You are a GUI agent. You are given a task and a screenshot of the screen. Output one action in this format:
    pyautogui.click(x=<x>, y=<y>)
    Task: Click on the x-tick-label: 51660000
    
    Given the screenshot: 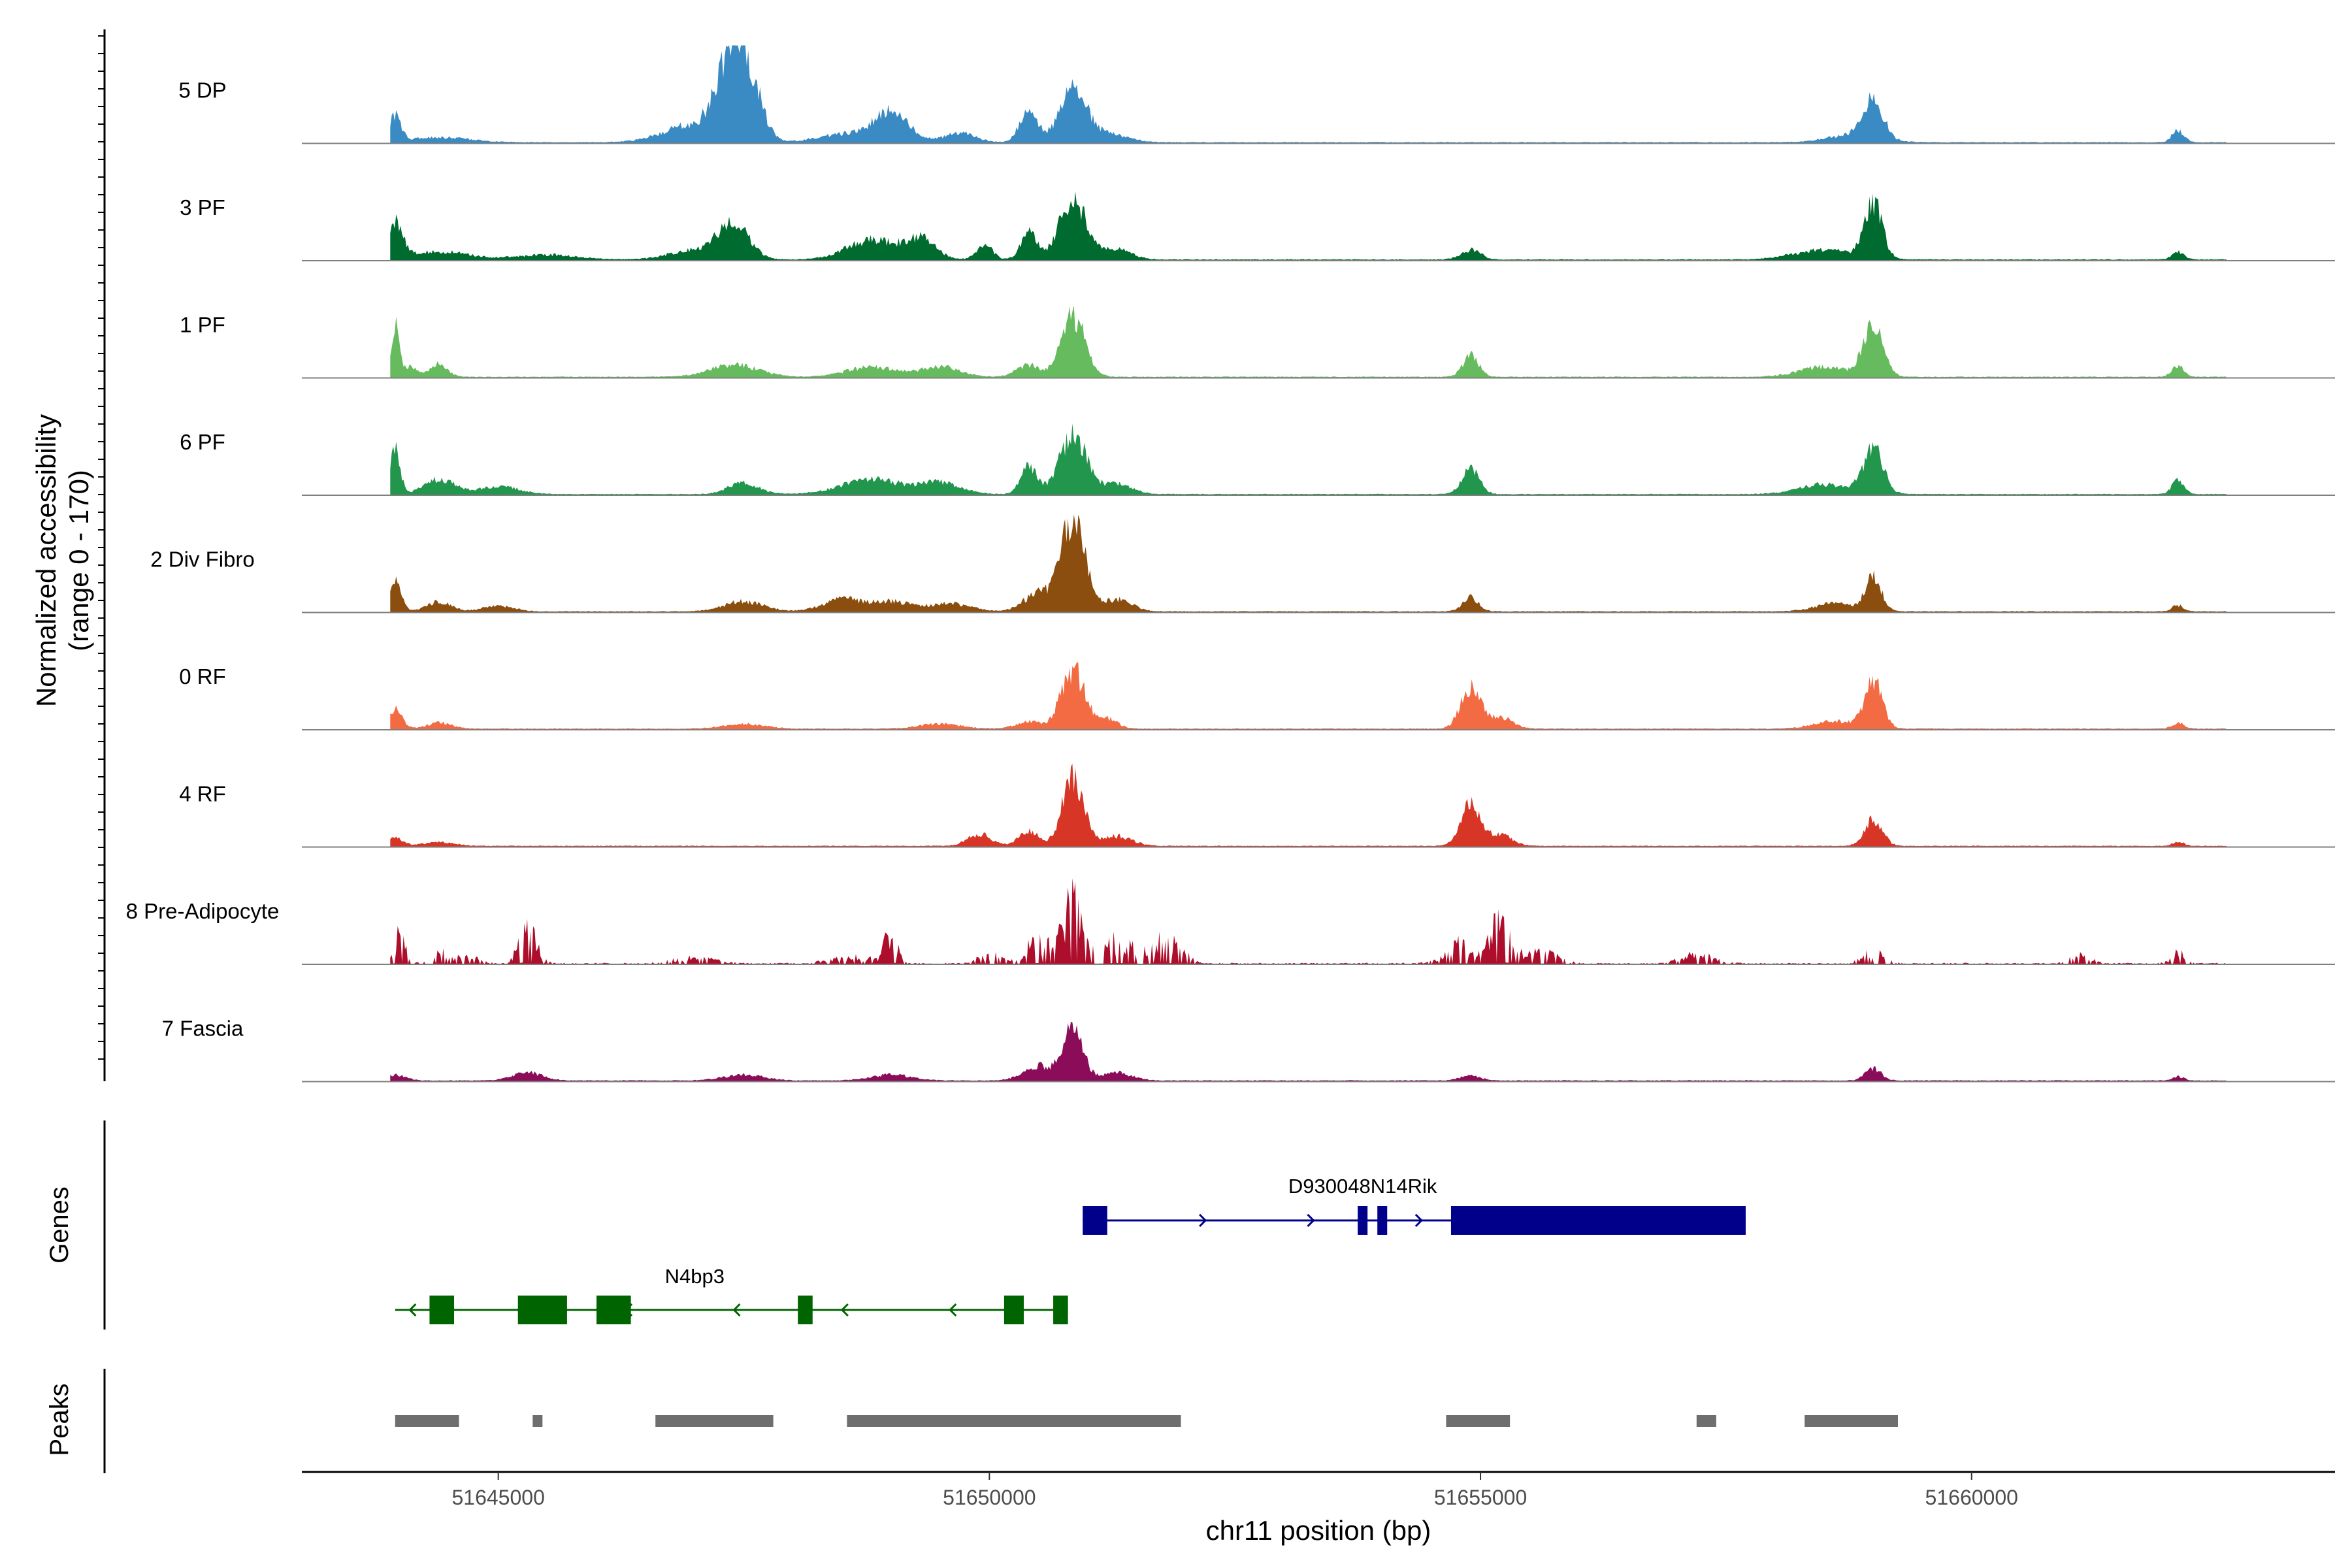 What is the action you would take?
    pyautogui.click(x=1971, y=1497)
    